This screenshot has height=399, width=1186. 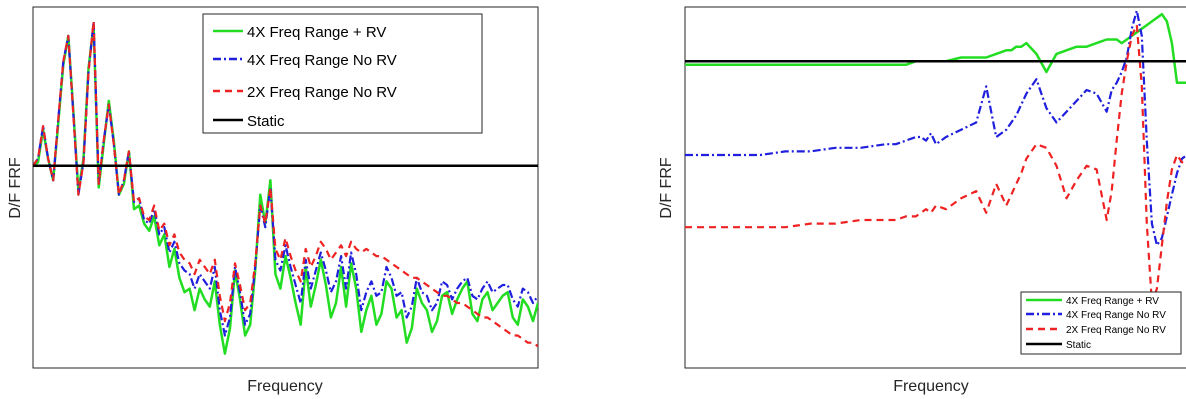 I want to click on right-legend-label-3: 2X Freq Range No RV, so click(x=1116, y=330).